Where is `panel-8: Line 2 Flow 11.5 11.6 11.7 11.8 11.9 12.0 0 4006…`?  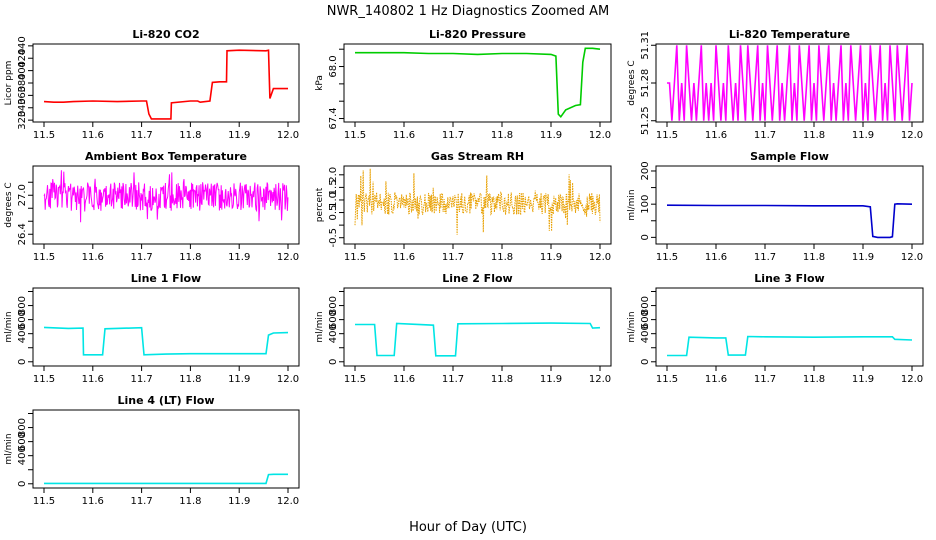 panel-8: Line 2 Flow 11.5 11.6 11.7 11.8 11.9 12.0 0 4006… is located at coordinates (463, 328).